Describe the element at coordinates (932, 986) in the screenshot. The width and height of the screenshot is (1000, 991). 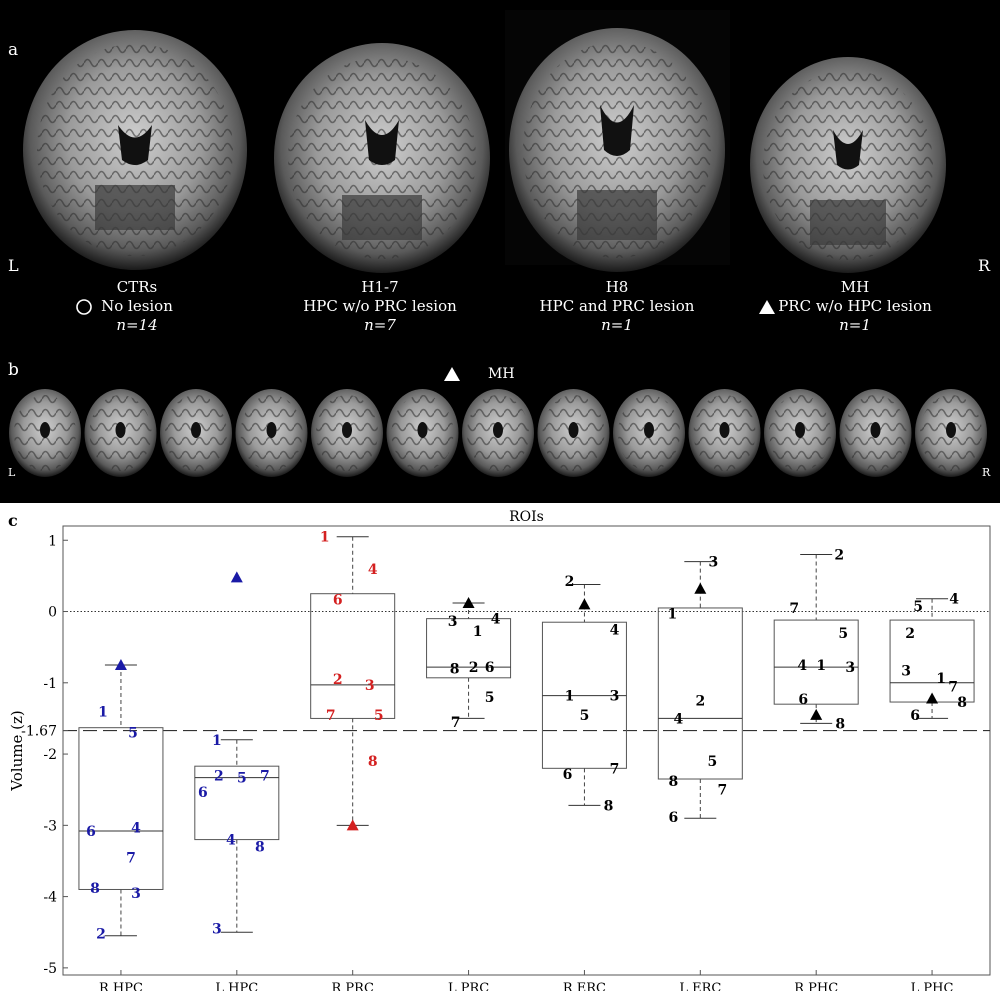
I see `x-tick-label: L PHC` at that location.